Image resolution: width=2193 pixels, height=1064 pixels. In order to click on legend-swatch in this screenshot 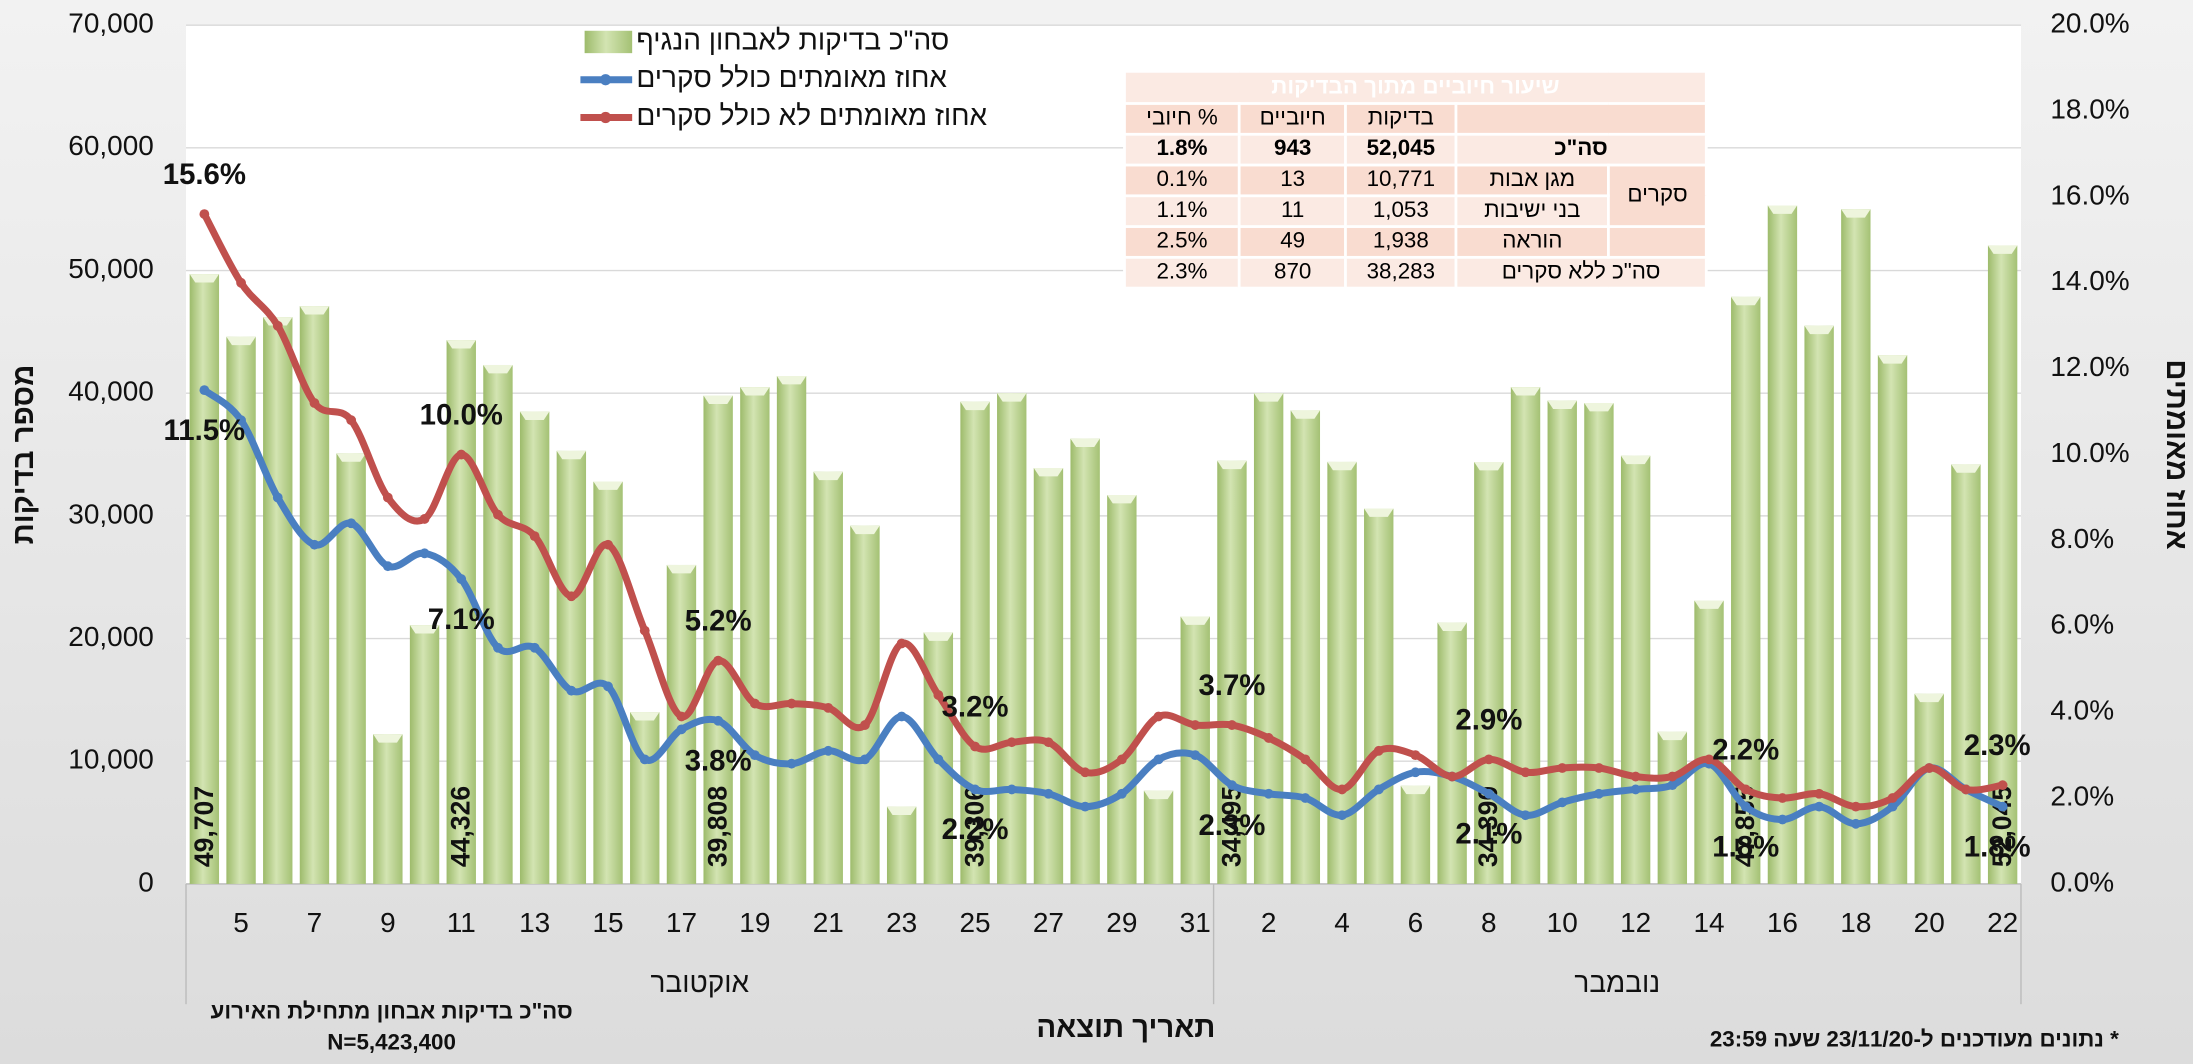, I will do `click(608, 42)`.